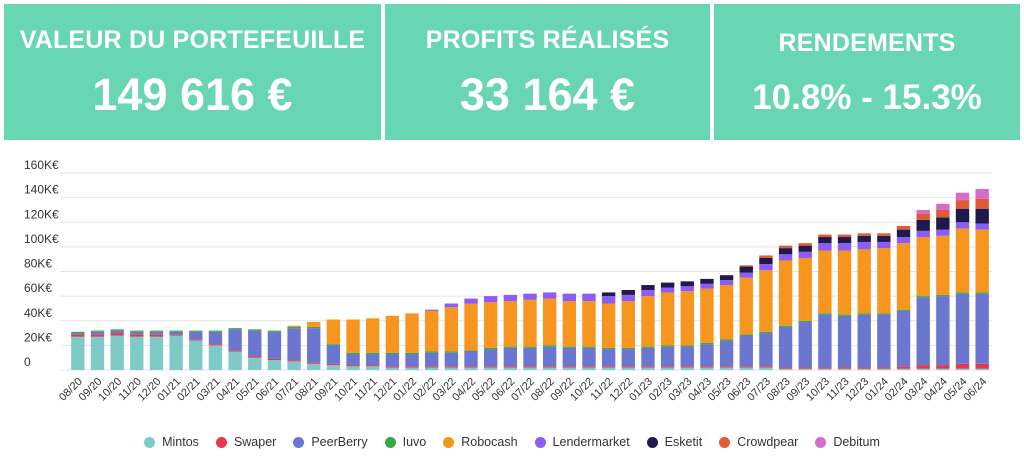 The height and width of the screenshot is (463, 1024). I want to click on legend-item-mintos: Mintos, so click(171, 442).